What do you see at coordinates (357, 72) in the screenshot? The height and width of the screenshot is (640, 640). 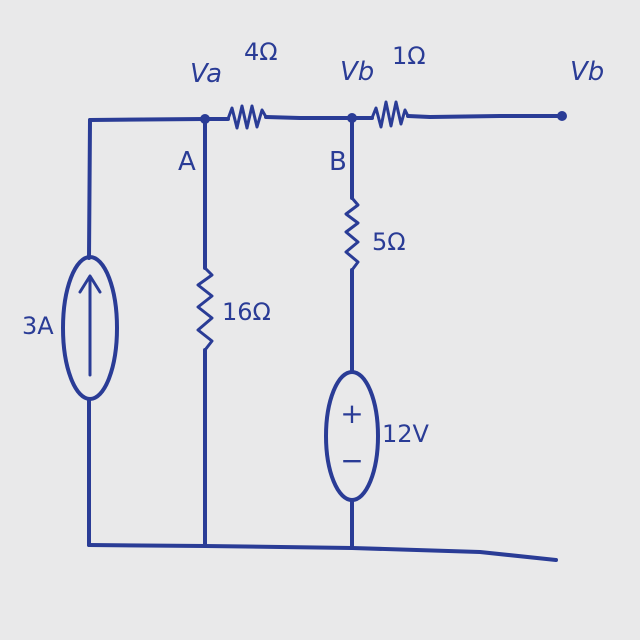 I see `label-vb-node: Vb` at bounding box center [357, 72].